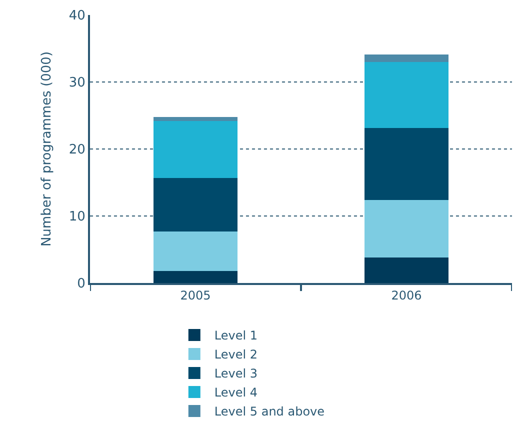 Image resolution: width=520 pixels, height=433 pixels. What do you see at coordinates (269, 411) in the screenshot?
I see `legend-label: Level 5 and above` at bounding box center [269, 411].